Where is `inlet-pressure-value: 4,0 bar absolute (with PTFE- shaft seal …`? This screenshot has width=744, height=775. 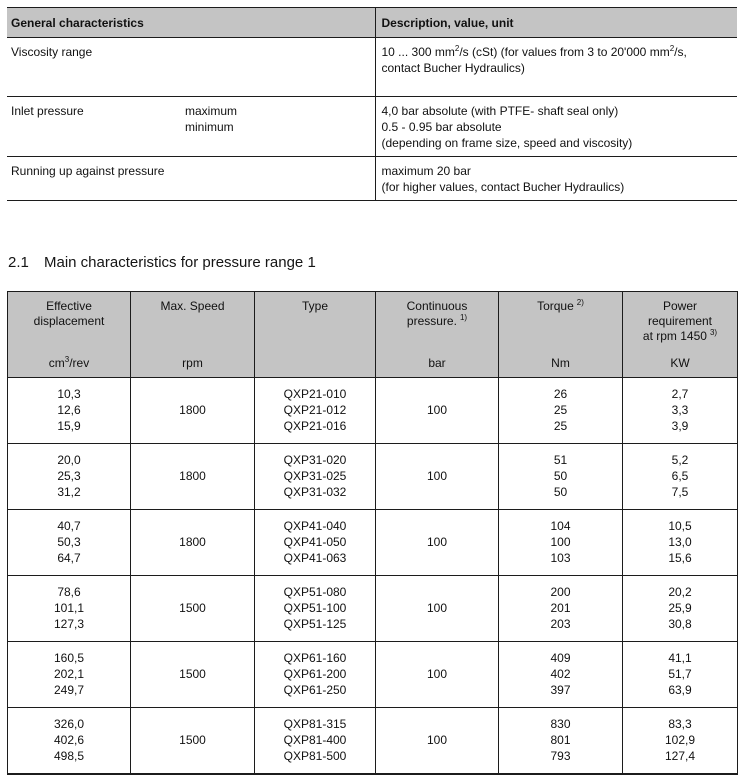 inlet-pressure-value: 4,0 bar absolute (with PTFE- shaft seal … is located at coordinates (555, 126).